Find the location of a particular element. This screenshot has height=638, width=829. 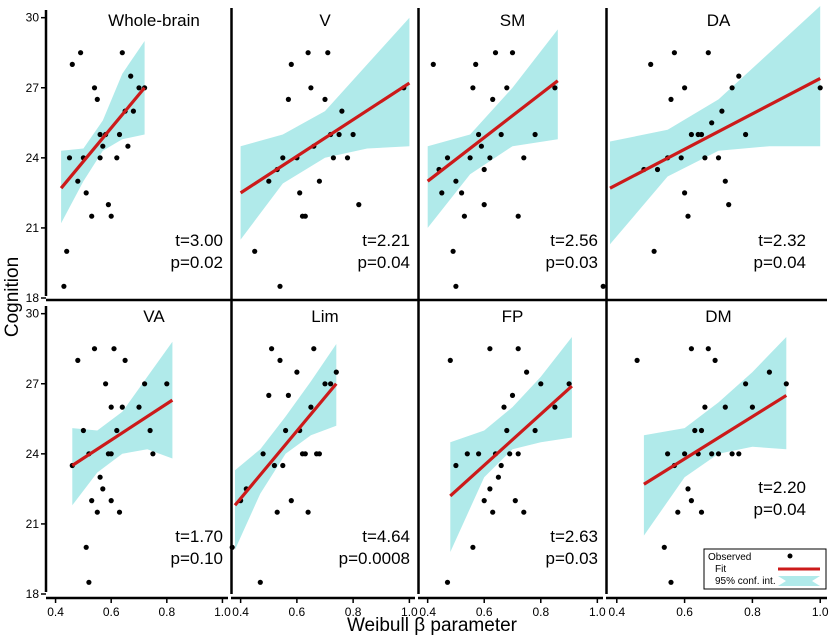

stat-t-value: t=2.32 is located at coordinates (782, 240).